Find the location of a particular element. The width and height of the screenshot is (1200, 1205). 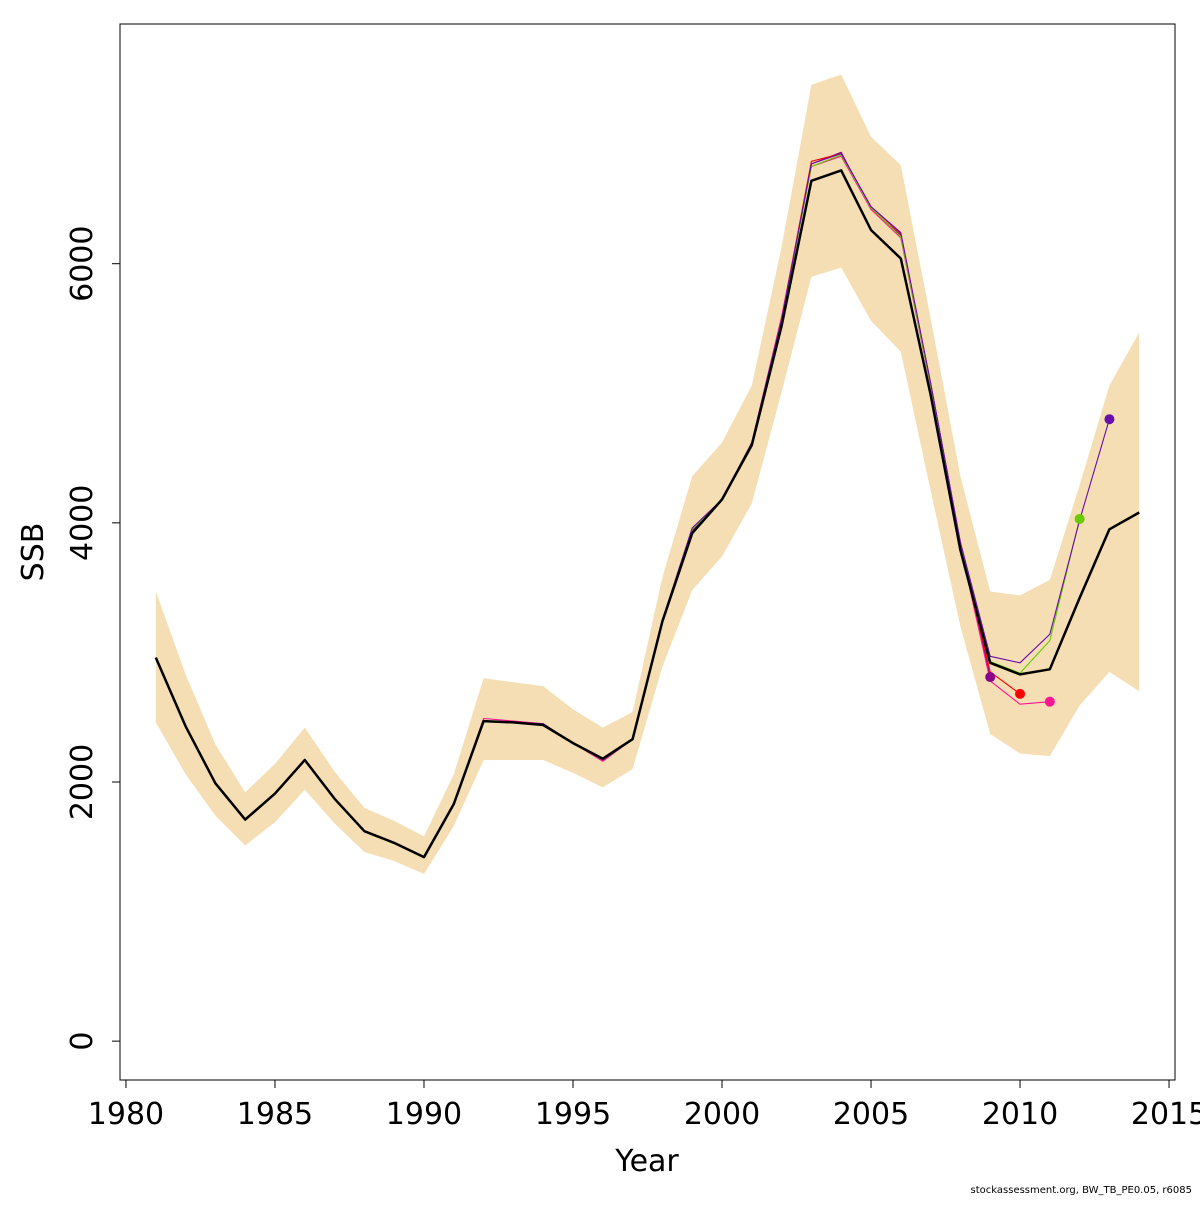

x-axis-title: Year is located at coordinates (646, 1161).